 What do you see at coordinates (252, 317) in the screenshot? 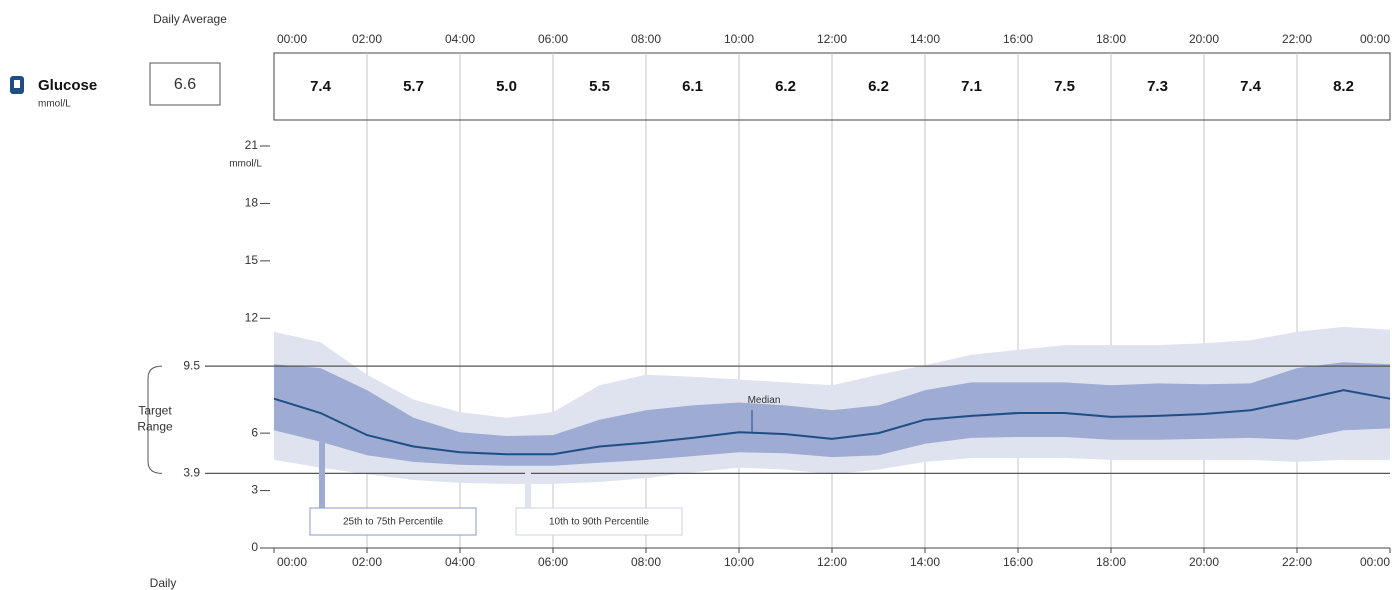
I see `y-tick-label: 12` at bounding box center [252, 317].